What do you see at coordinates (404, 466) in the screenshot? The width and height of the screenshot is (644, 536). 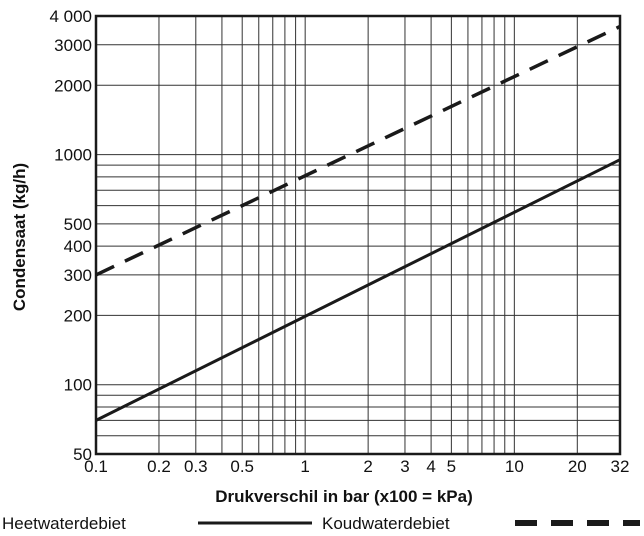 I see `x-tick-label: 3` at bounding box center [404, 466].